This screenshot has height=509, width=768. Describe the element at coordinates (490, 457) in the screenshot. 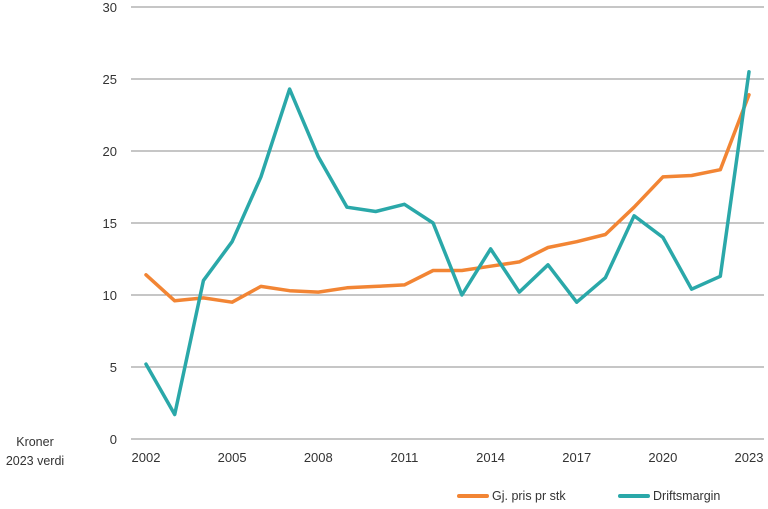

I see `x-tick-label-2014: 2014` at that location.